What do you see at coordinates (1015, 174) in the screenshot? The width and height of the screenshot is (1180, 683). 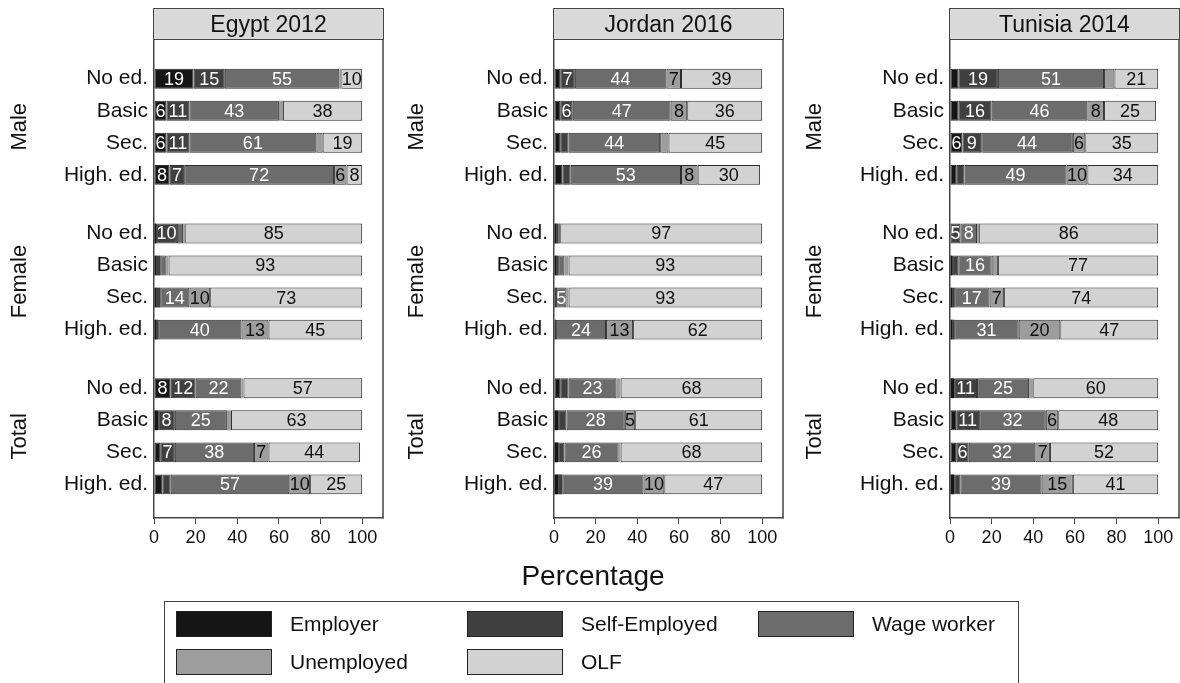 I see `data-label: 49` at bounding box center [1015, 174].